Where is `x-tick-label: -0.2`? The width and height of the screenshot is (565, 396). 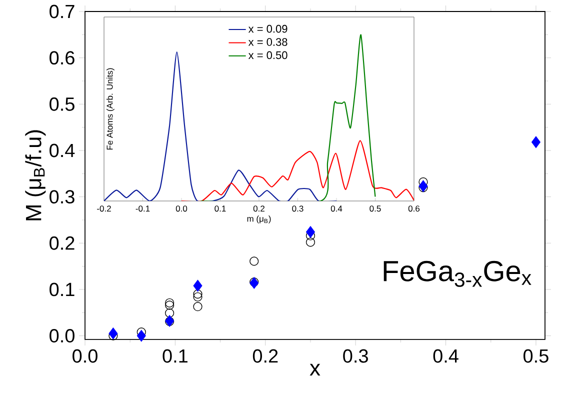
x-tick-label: -0.2 is located at coordinates (104, 209).